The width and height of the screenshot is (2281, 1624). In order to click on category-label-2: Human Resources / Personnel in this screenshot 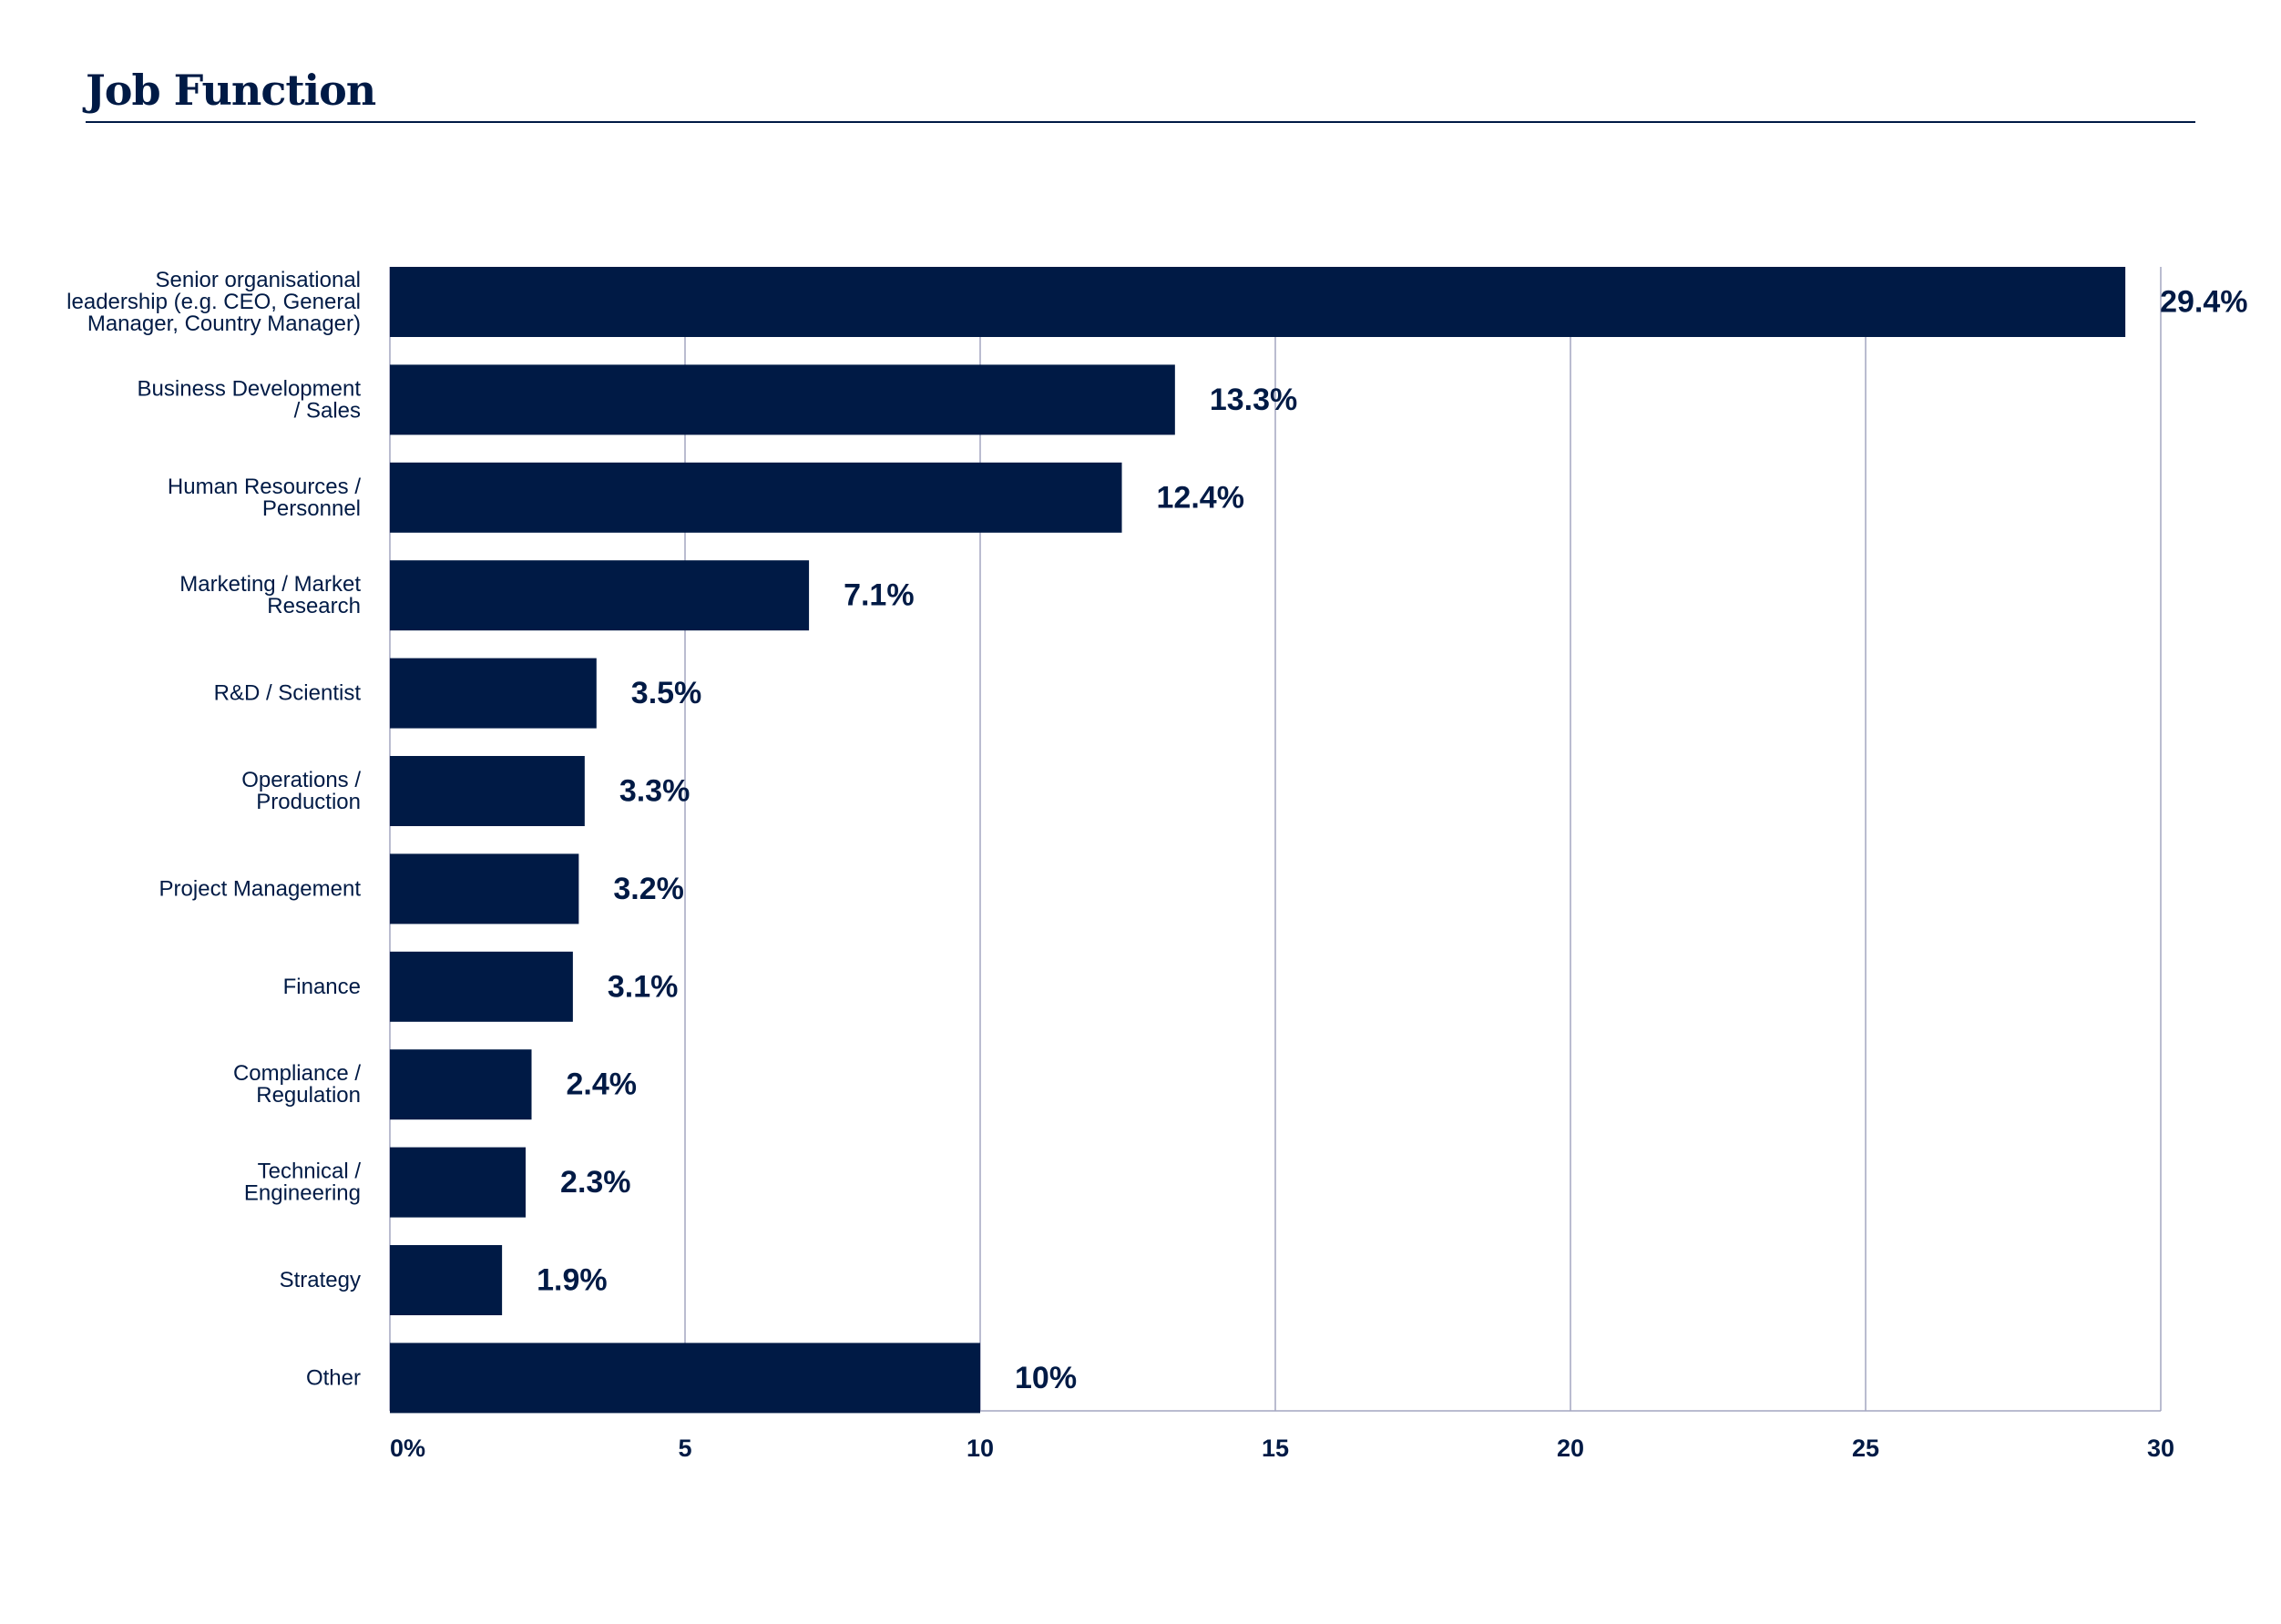, I will do `click(264, 498)`.